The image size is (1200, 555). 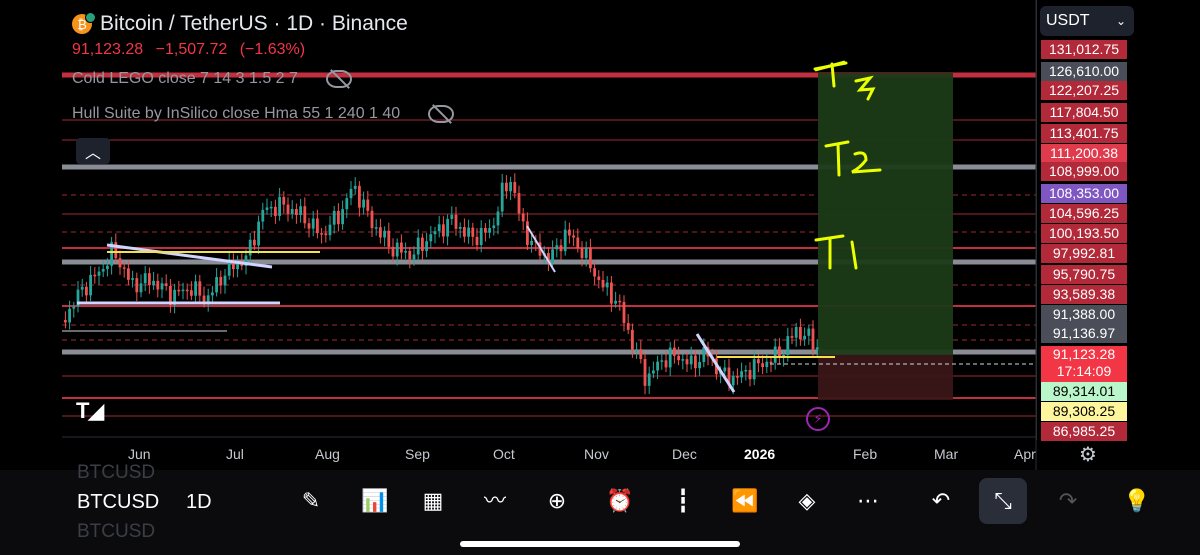 What do you see at coordinates (1084, 294) in the screenshot?
I see `price-axis-label: 93,589.38` at bounding box center [1084, 294].